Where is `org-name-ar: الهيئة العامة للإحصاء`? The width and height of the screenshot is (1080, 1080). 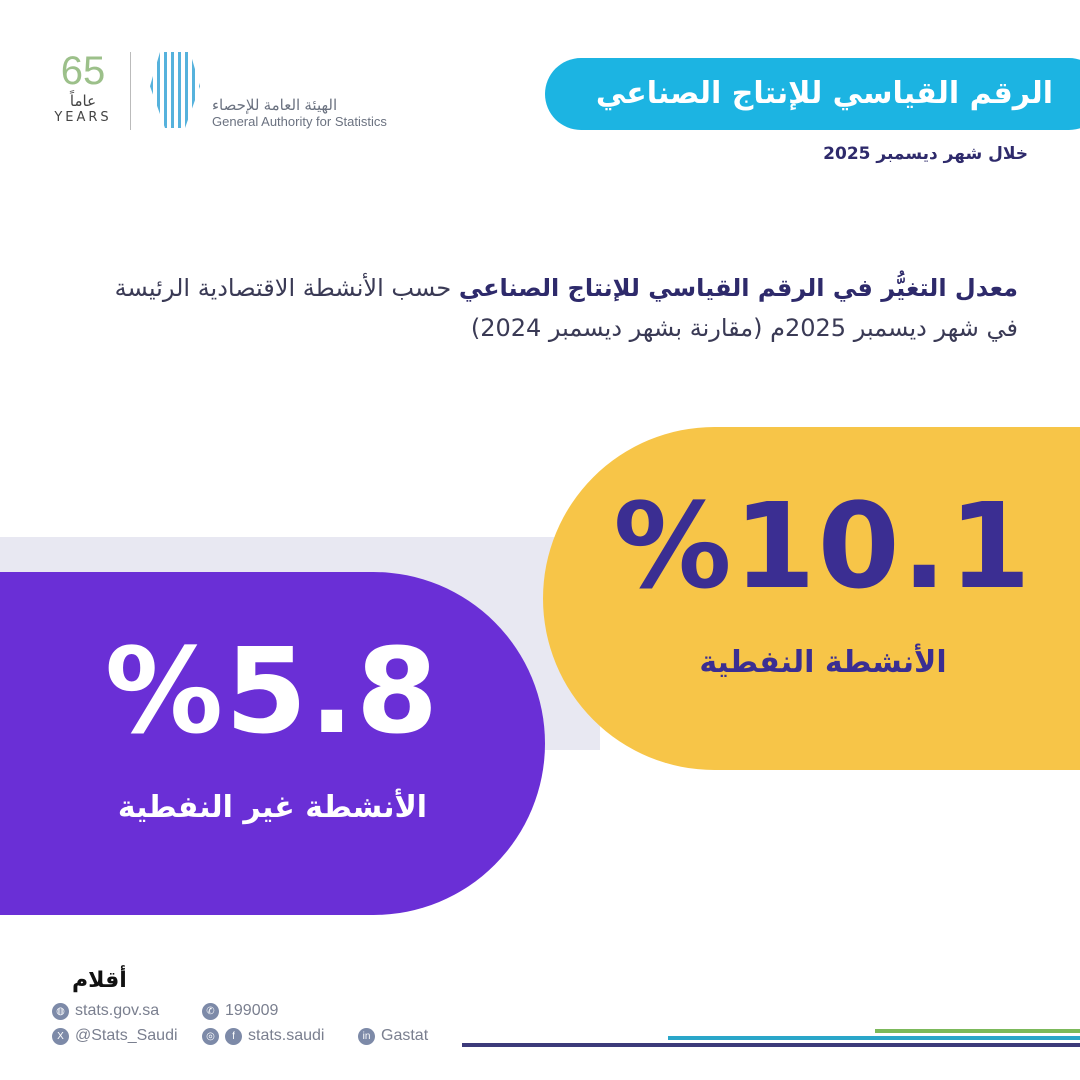 org-name-ar: الهيئة العامة للإحصاء is located at coordinates (275, 105).